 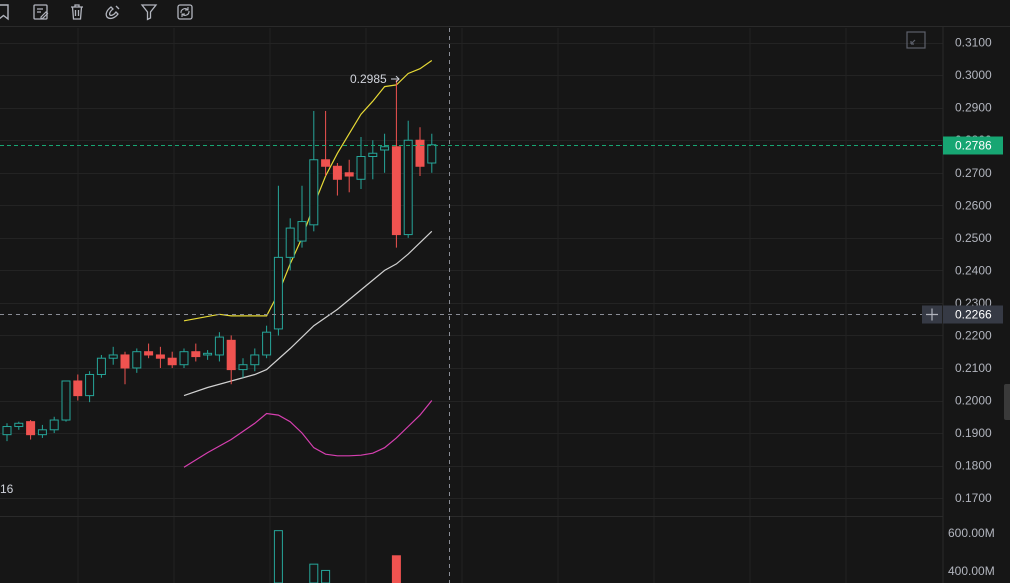 I want to click on crosshair-price-label: 0.2266, so click(x=973, y=315).